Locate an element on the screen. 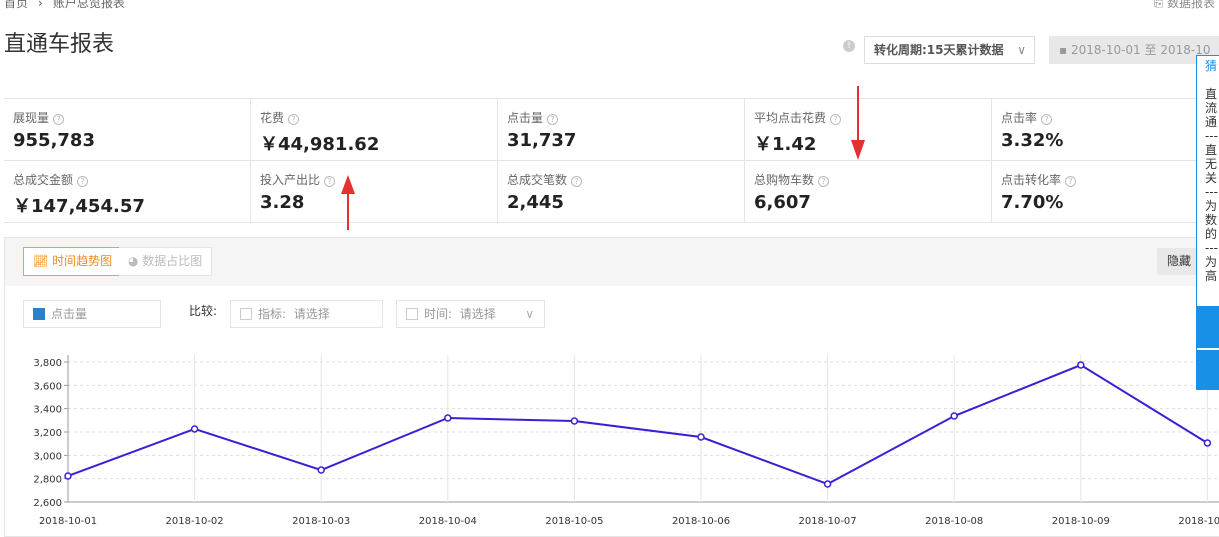  metric-label: 点击量? is located at coordinates (621, 117).